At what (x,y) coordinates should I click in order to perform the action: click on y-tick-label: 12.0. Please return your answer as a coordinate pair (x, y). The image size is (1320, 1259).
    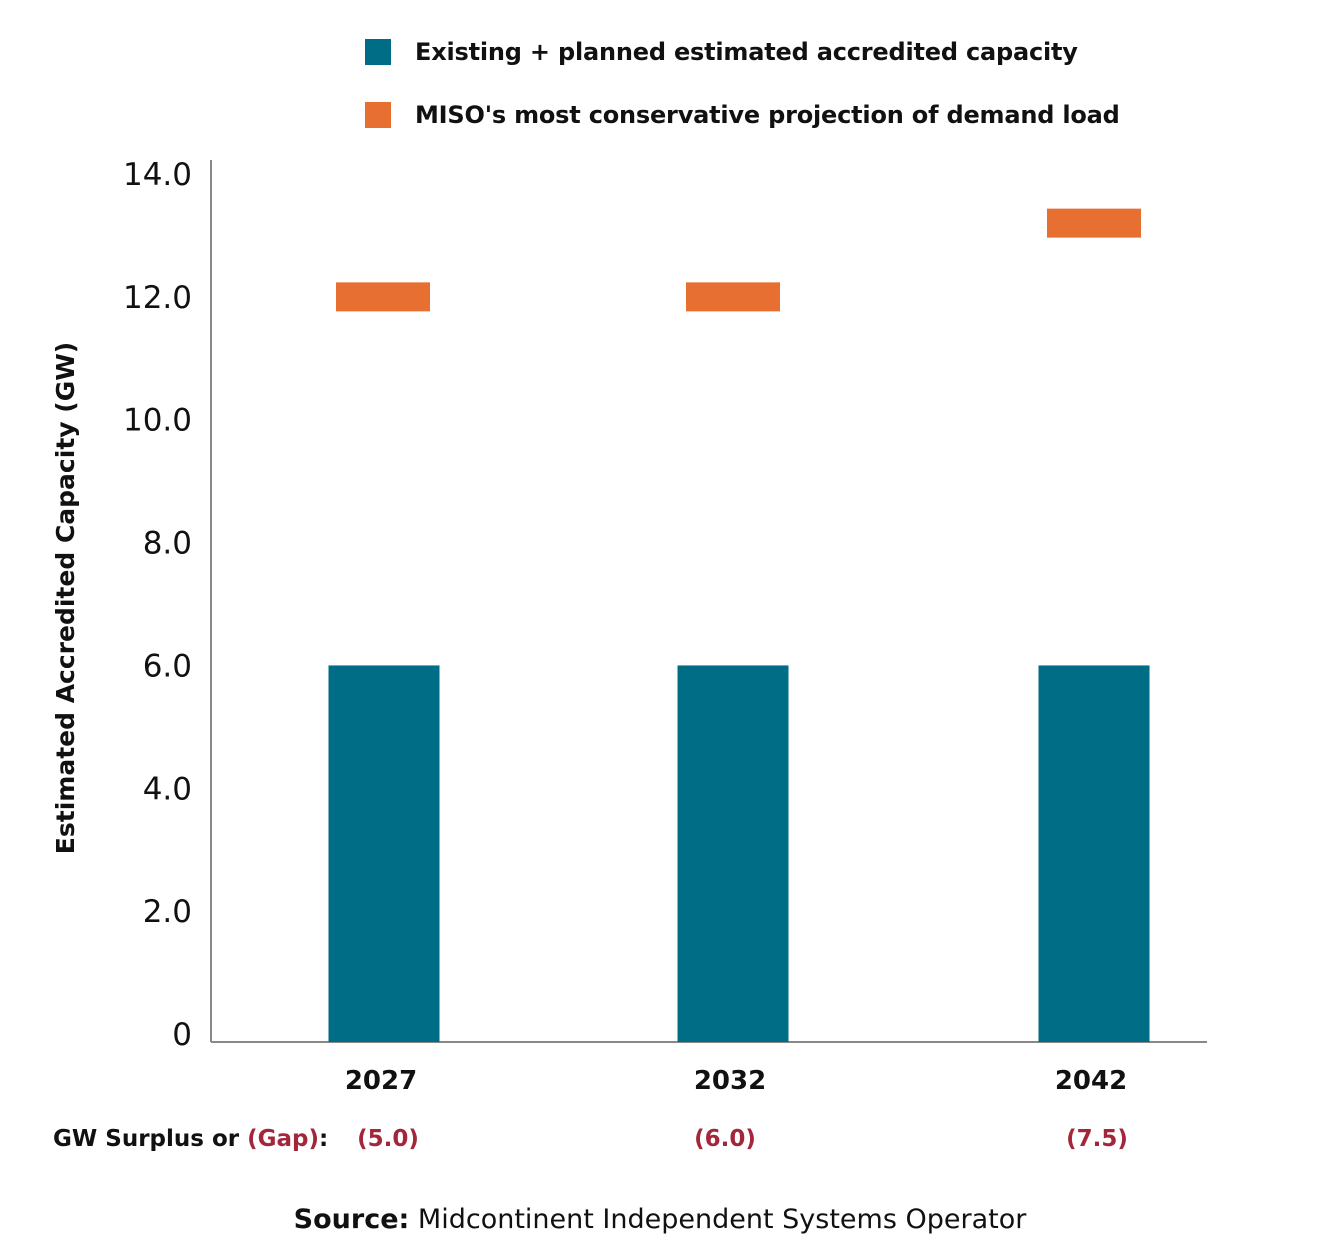
    Looking at the image, I should click on (157, 298).